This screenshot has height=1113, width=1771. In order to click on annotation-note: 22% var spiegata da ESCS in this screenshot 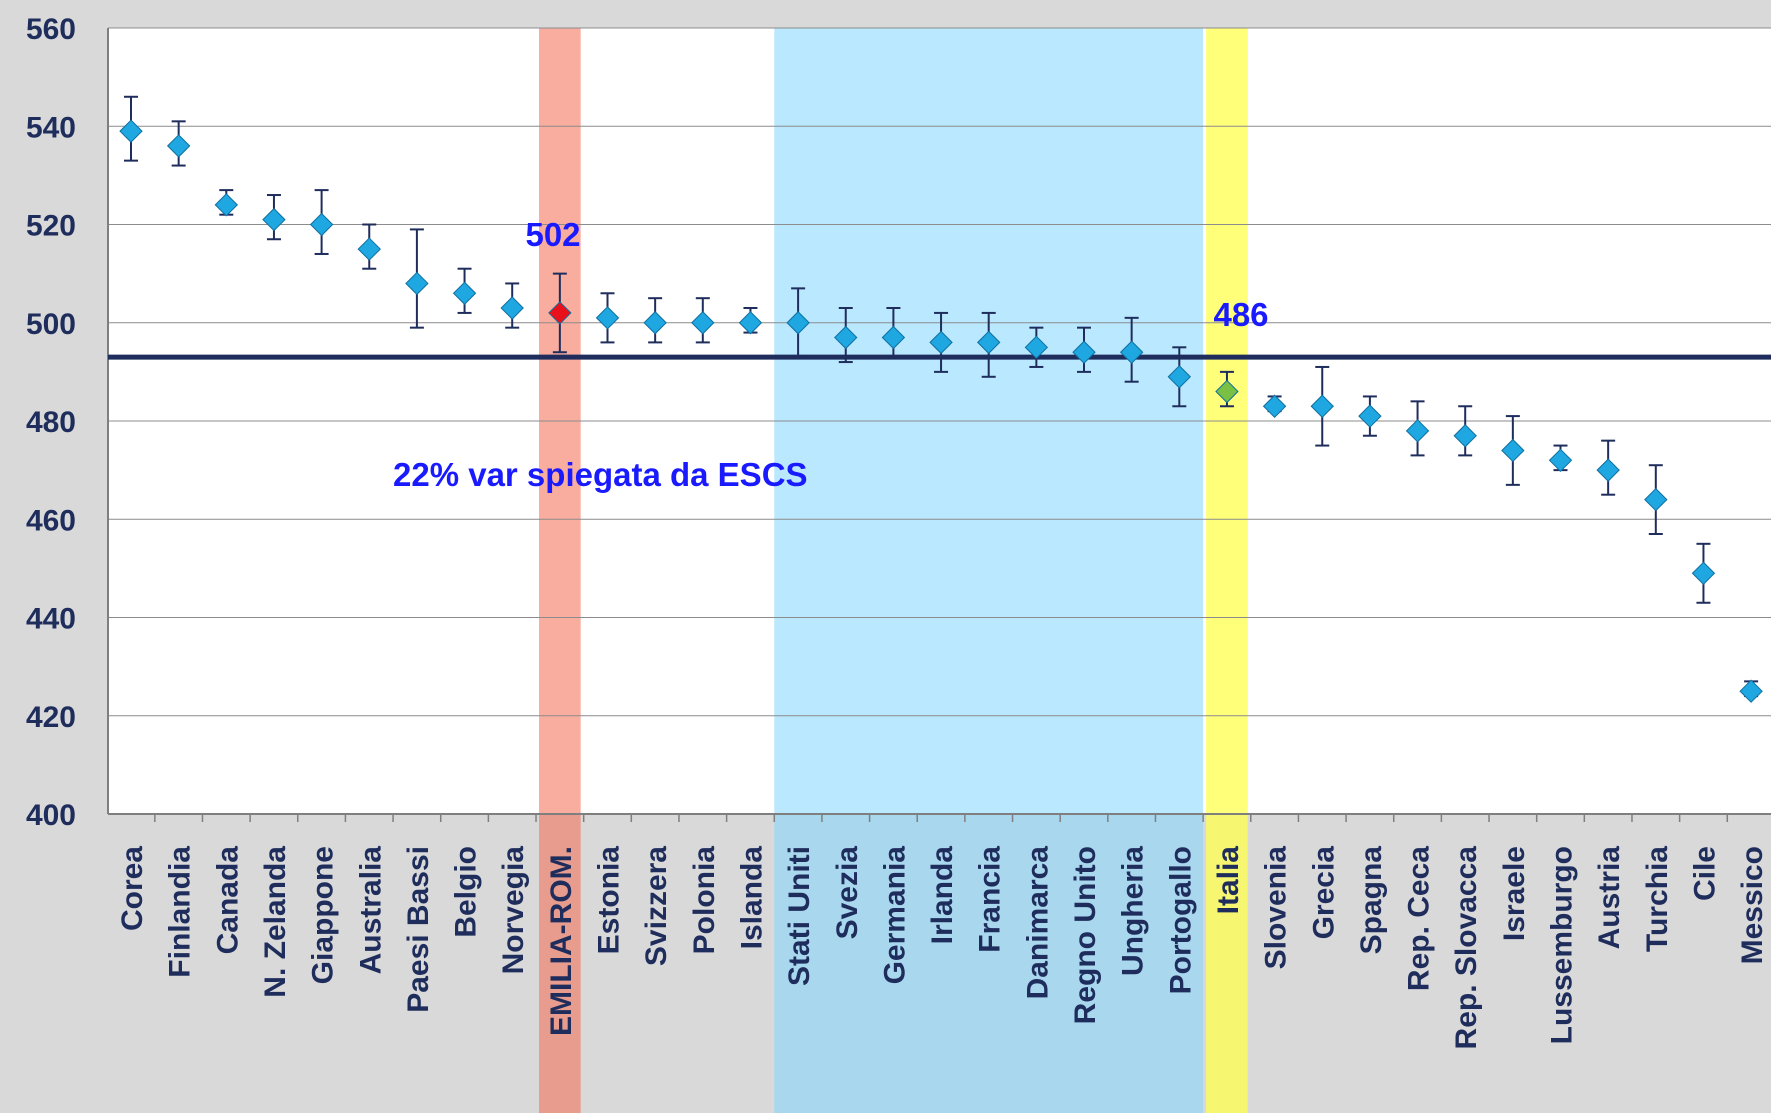, I will do `click(600, 474)`.